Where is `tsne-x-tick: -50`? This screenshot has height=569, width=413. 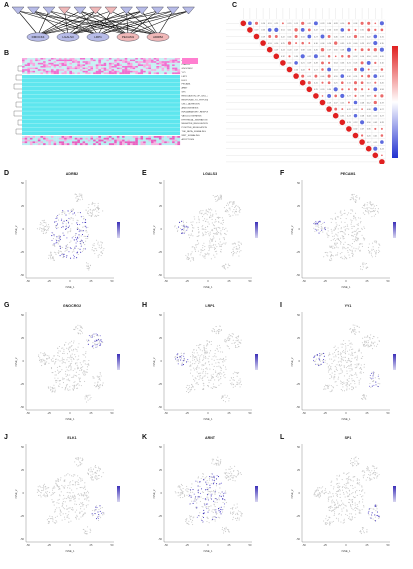
tsne-x-tick: -50 is located at coordinates (166, 281).